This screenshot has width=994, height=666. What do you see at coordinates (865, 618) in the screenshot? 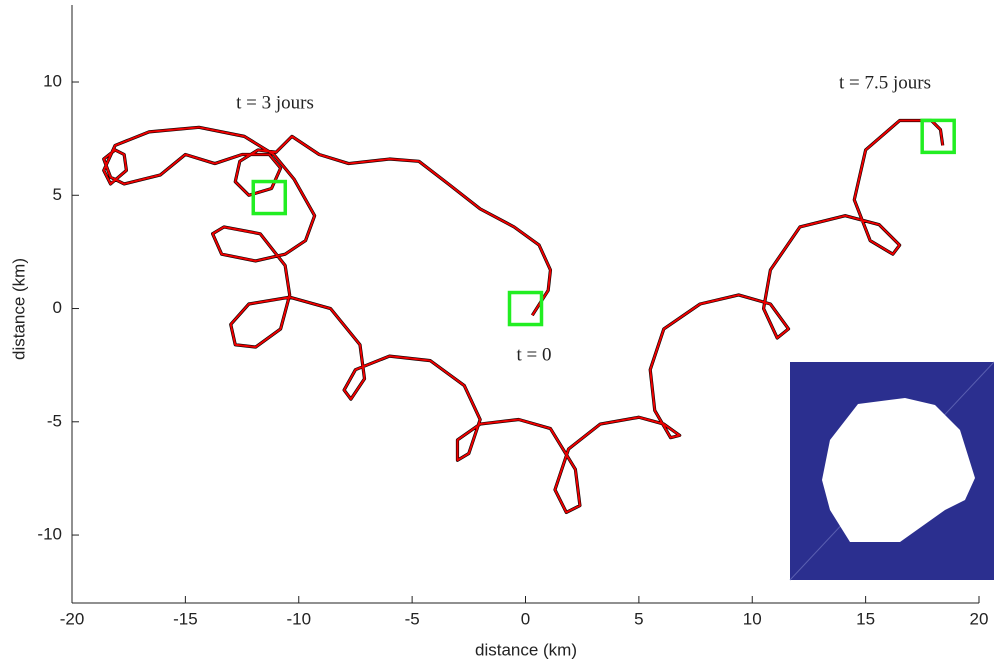
I see `x-tick-label: 15` at bounding box center [865, 618].